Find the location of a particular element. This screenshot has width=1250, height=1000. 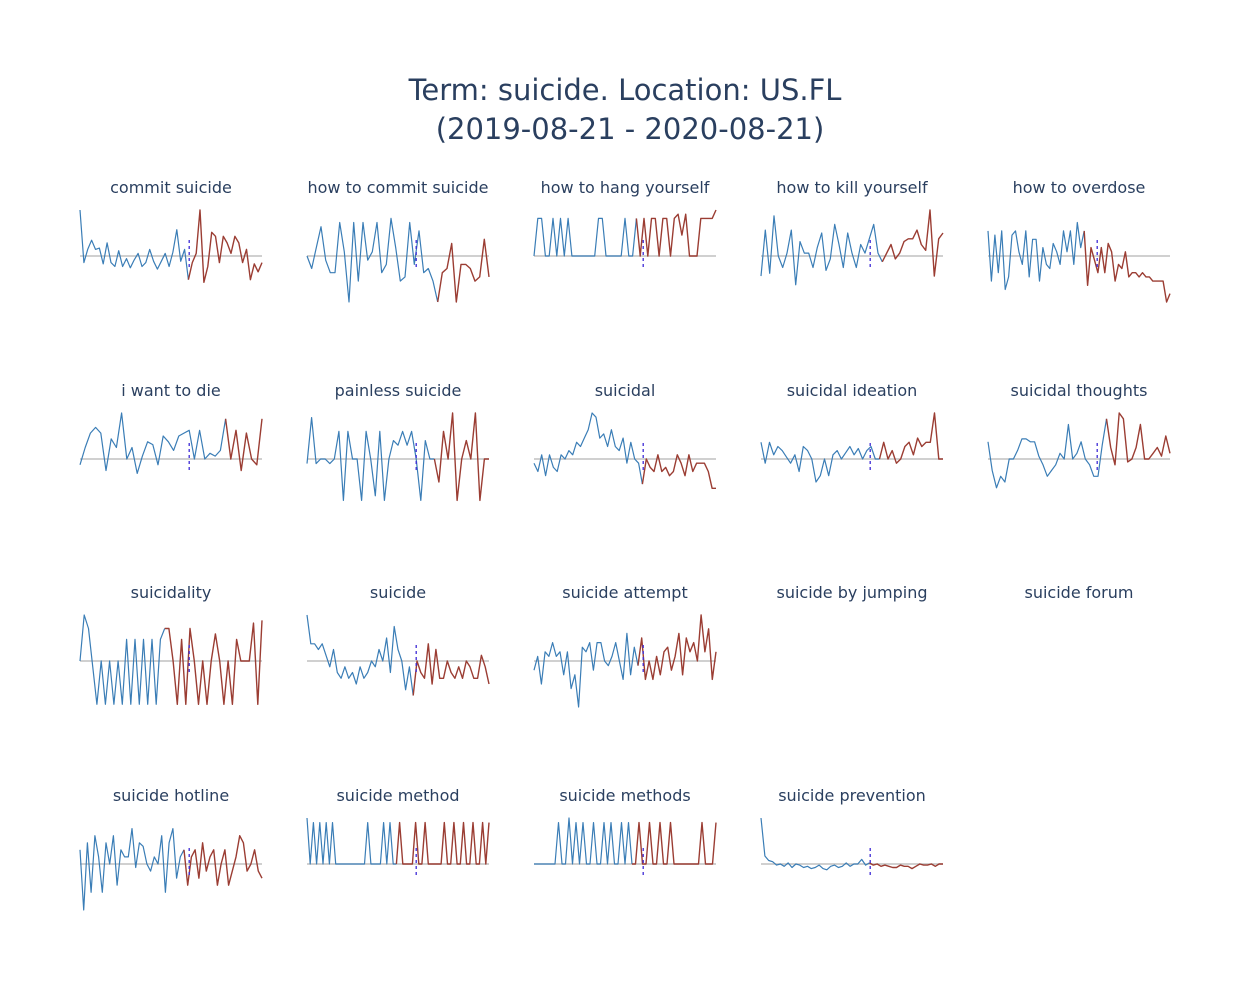

panel-title: how to commit suicide is located at coordinates (398, 187).